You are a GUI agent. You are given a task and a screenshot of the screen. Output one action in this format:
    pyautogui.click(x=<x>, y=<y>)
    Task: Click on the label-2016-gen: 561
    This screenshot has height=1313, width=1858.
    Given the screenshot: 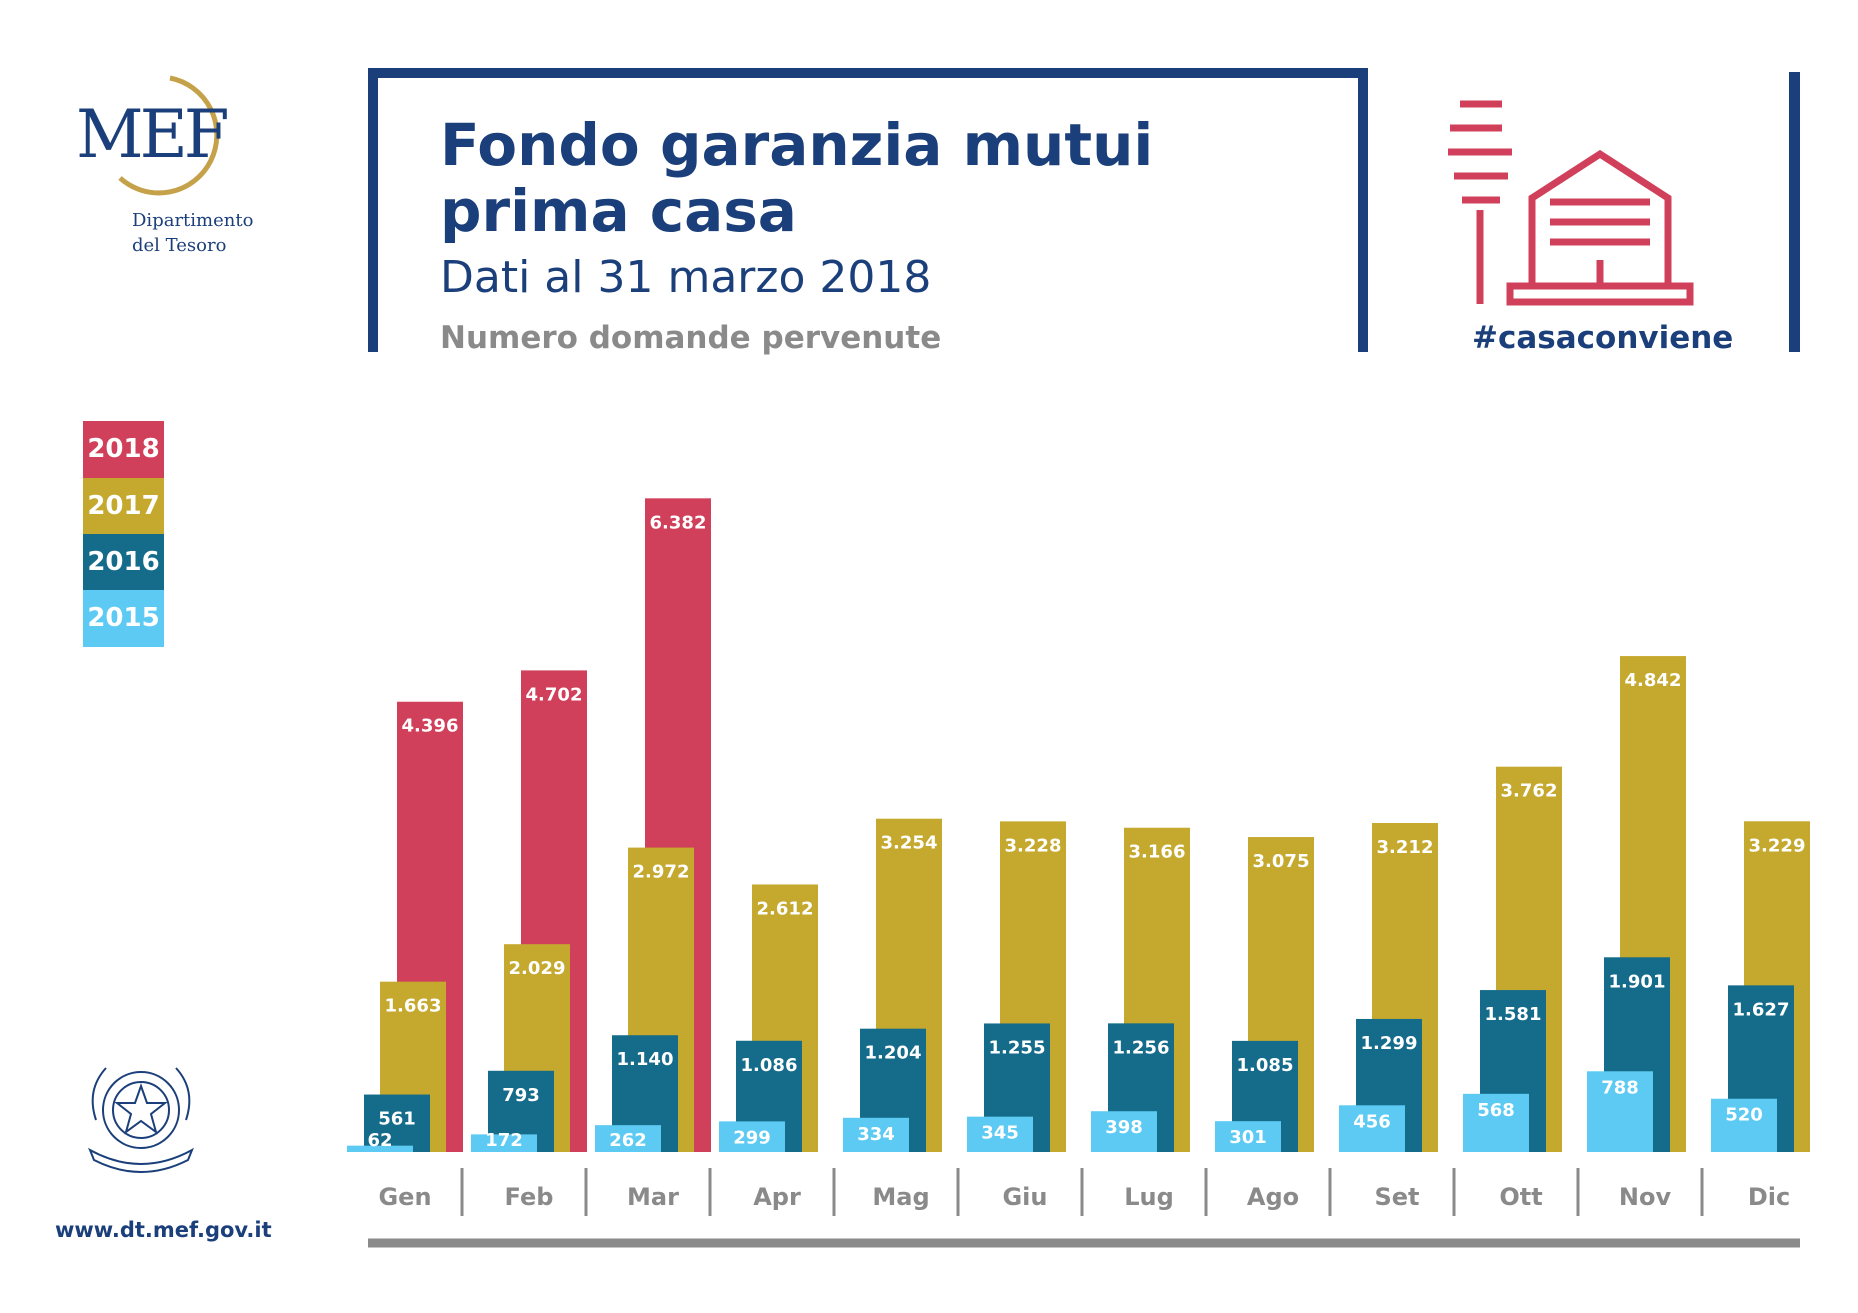 What is the action you would take?
    pyautogui.click(x=397, y=1119)
    